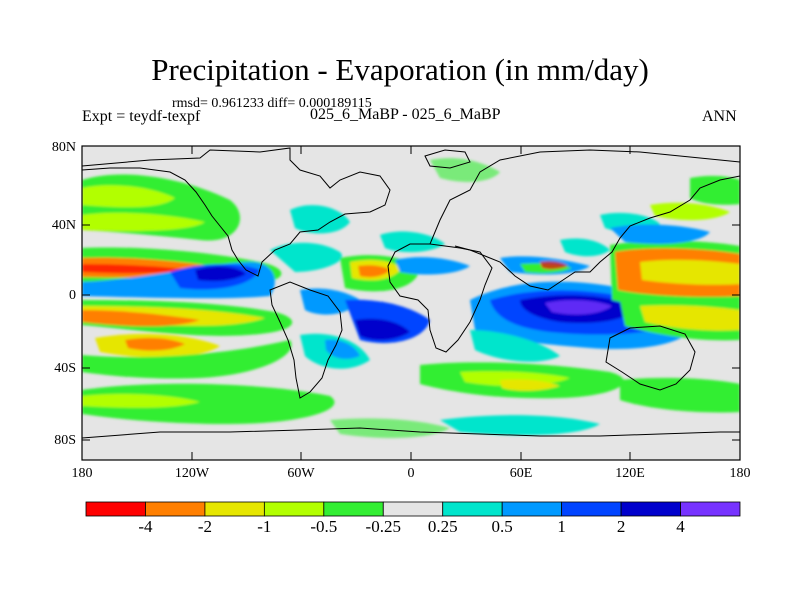  Describe the element at coordinates (400, 69) in the screenshot. I see `map-title: Precipitation - Evaporation (in mm/day)` at that location.